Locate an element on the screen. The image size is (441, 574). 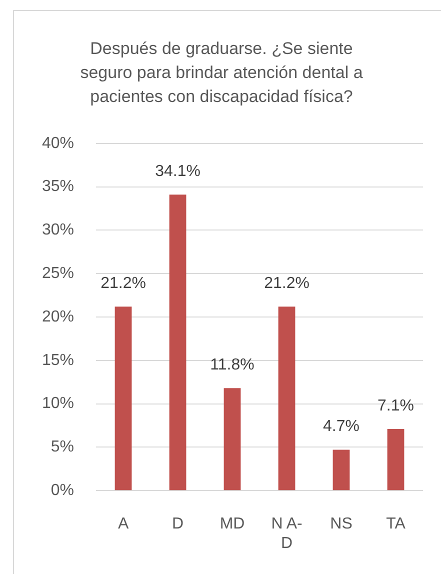
x-tick-label: MD is located at coordinates (232, 524).